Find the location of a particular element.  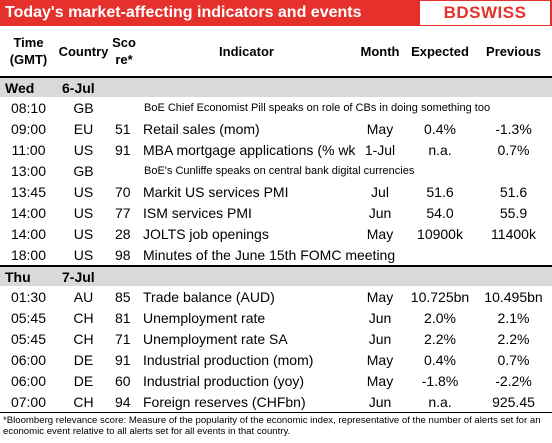

time: 07:00 is located at coordinates (28, 401).